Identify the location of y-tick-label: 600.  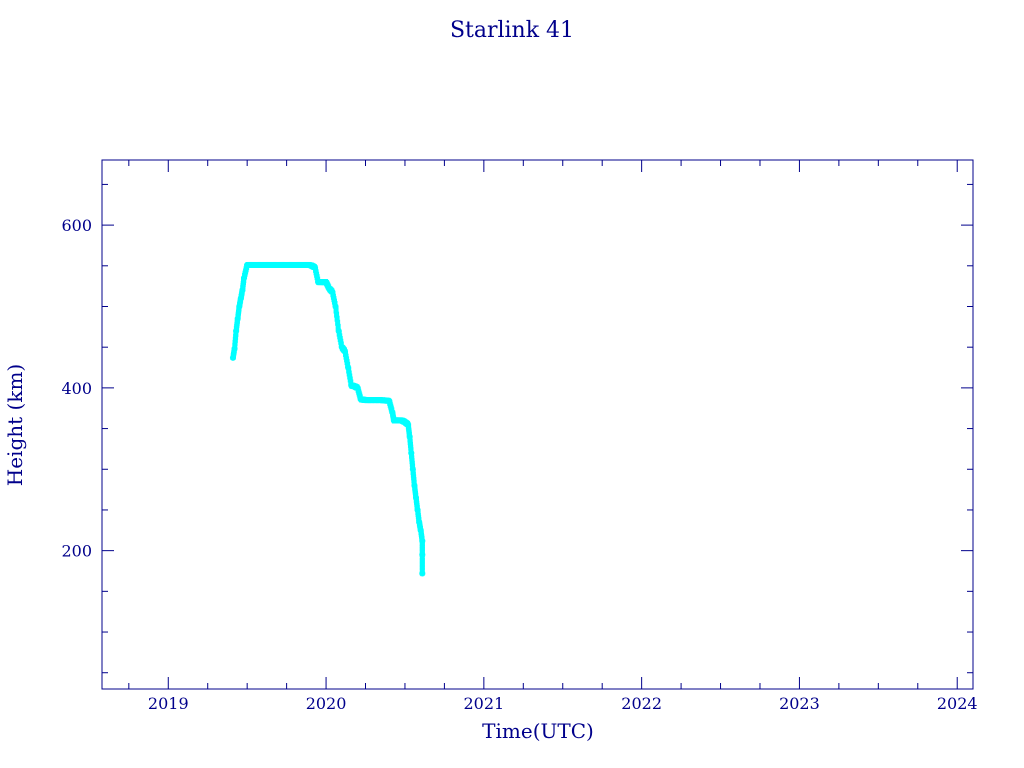
(76, 225).